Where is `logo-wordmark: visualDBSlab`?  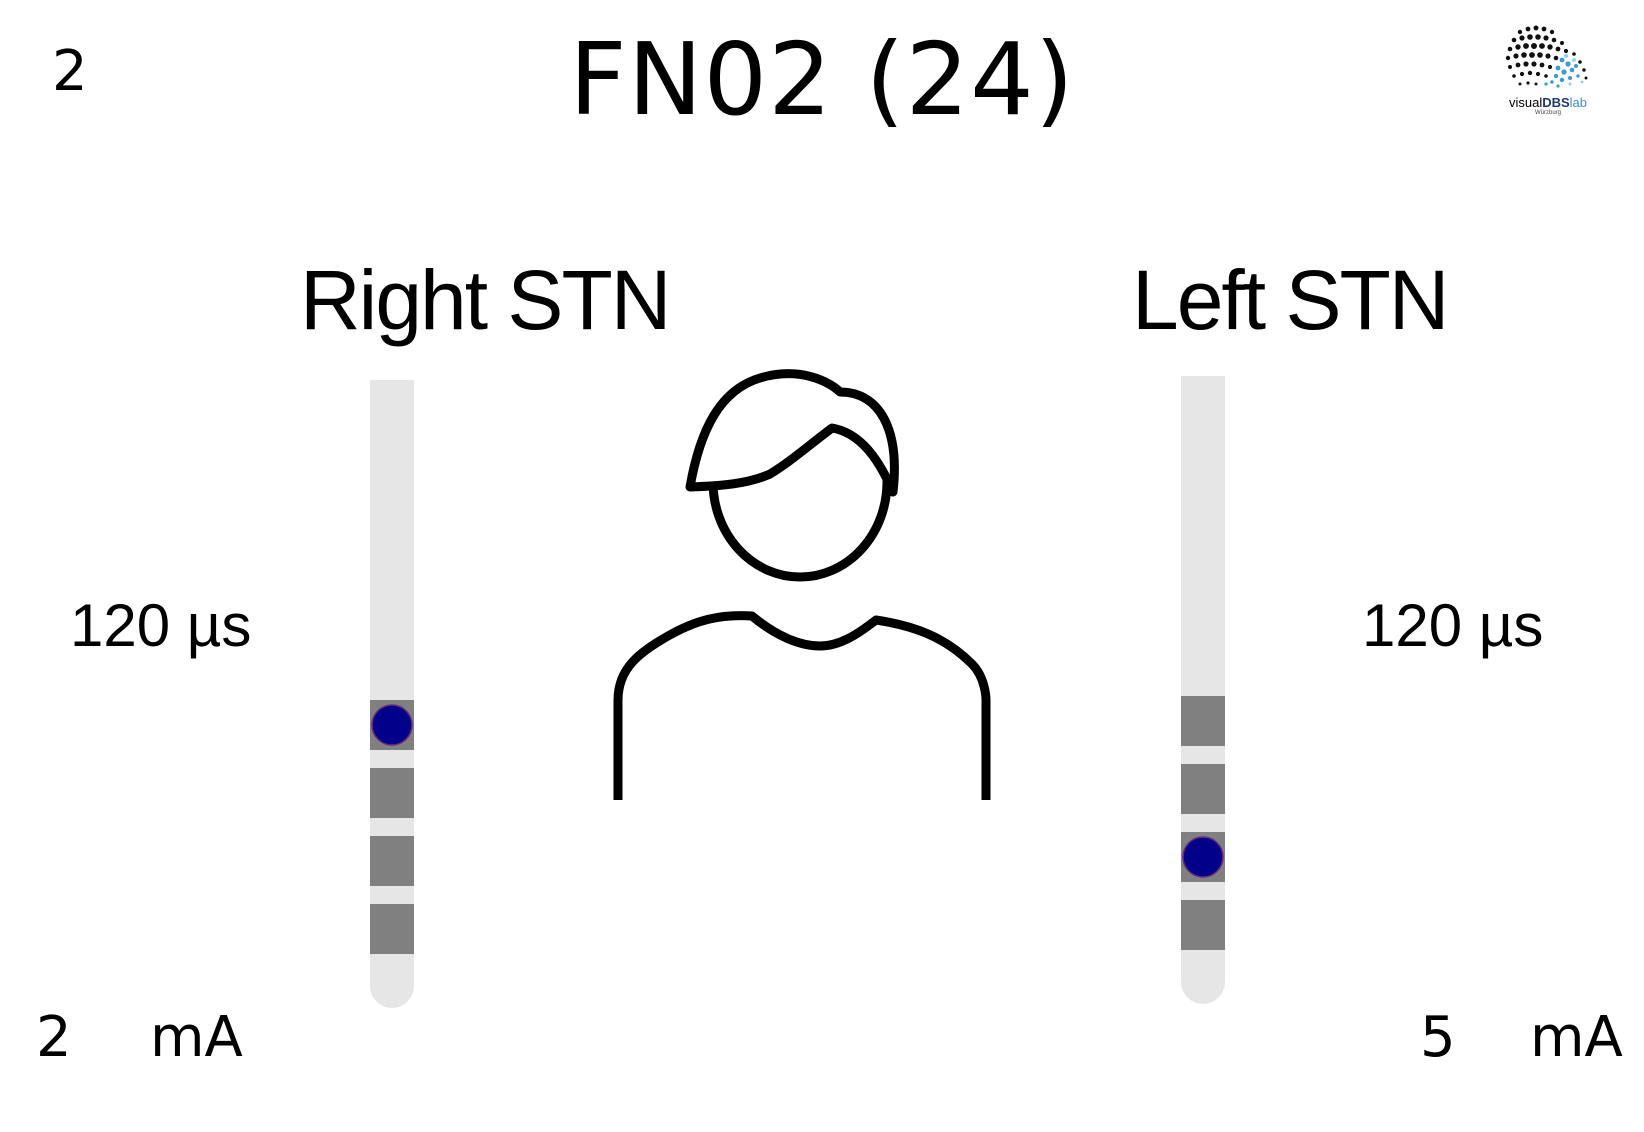 logo-wordmark: visualDBSlab is located at coordinates (1548, 102).